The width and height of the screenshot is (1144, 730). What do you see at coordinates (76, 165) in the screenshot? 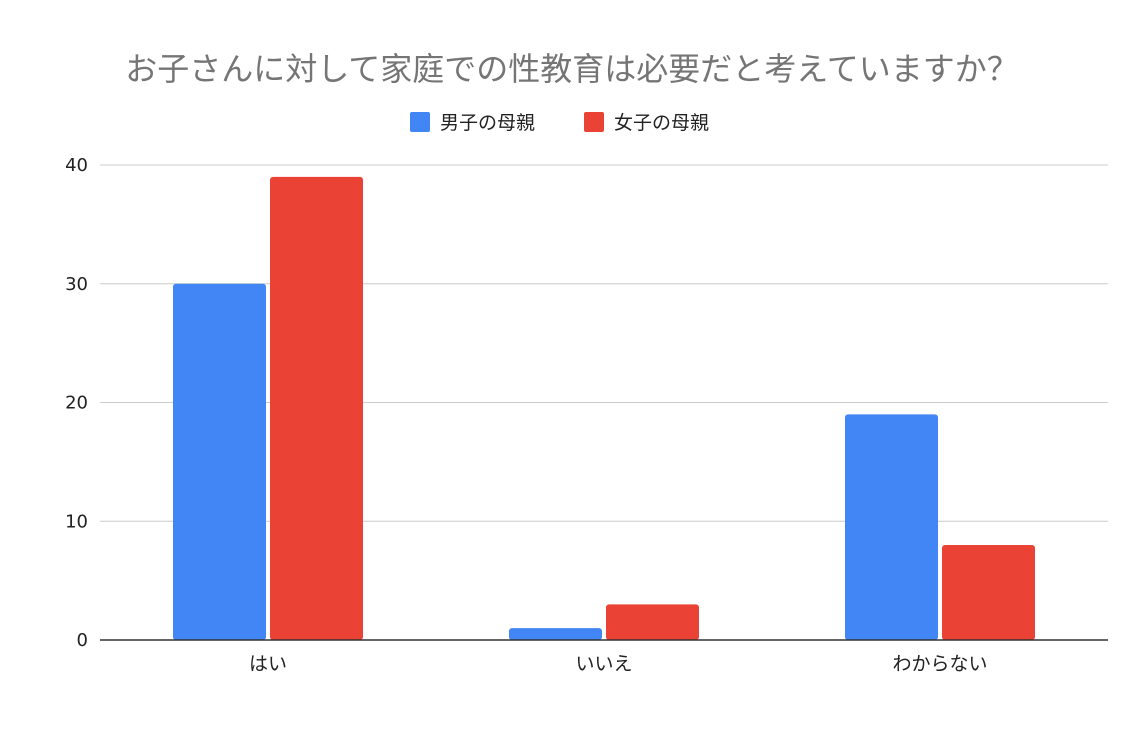
I see `y-tick-label: 40` at bounding box center [76, 165].